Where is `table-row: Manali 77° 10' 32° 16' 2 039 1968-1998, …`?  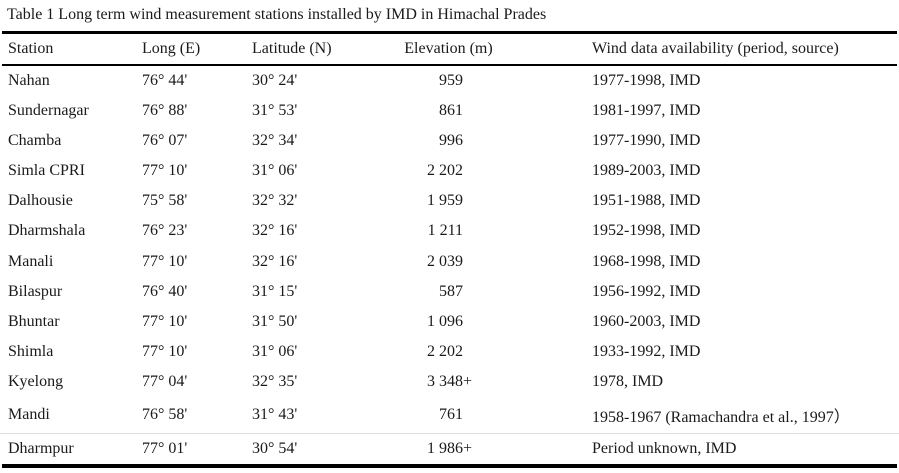
table-row: Manali 77° 10' 32° 16' 2 039 1968-1998, … is located at coordinates (449, 261).